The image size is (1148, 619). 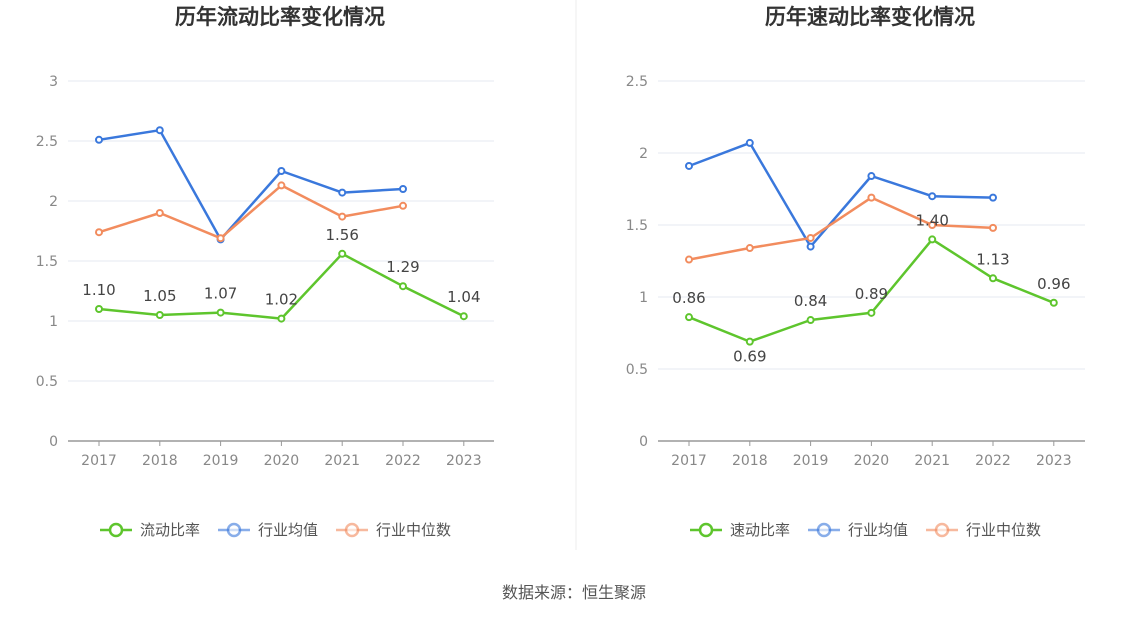 I want to click on data-label: 1.40, so click(x=931, y=220).